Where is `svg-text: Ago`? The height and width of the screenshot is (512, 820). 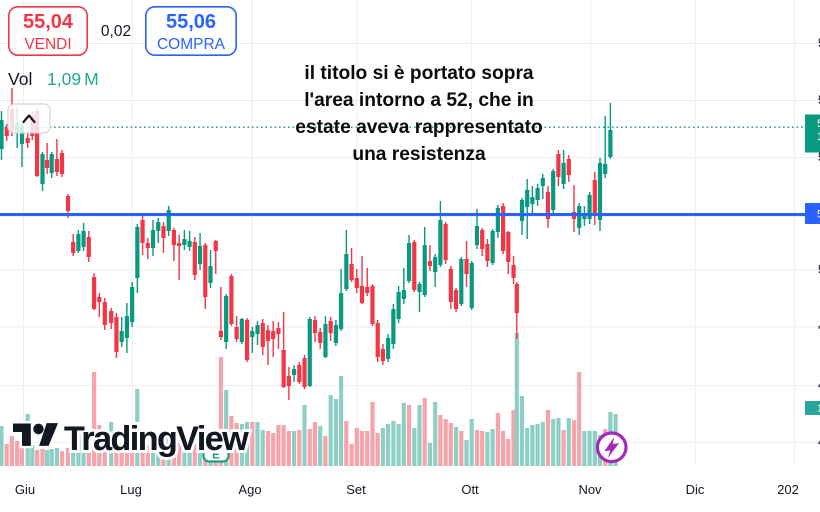
svg-text: Ago is located at coordinates (249, 489).